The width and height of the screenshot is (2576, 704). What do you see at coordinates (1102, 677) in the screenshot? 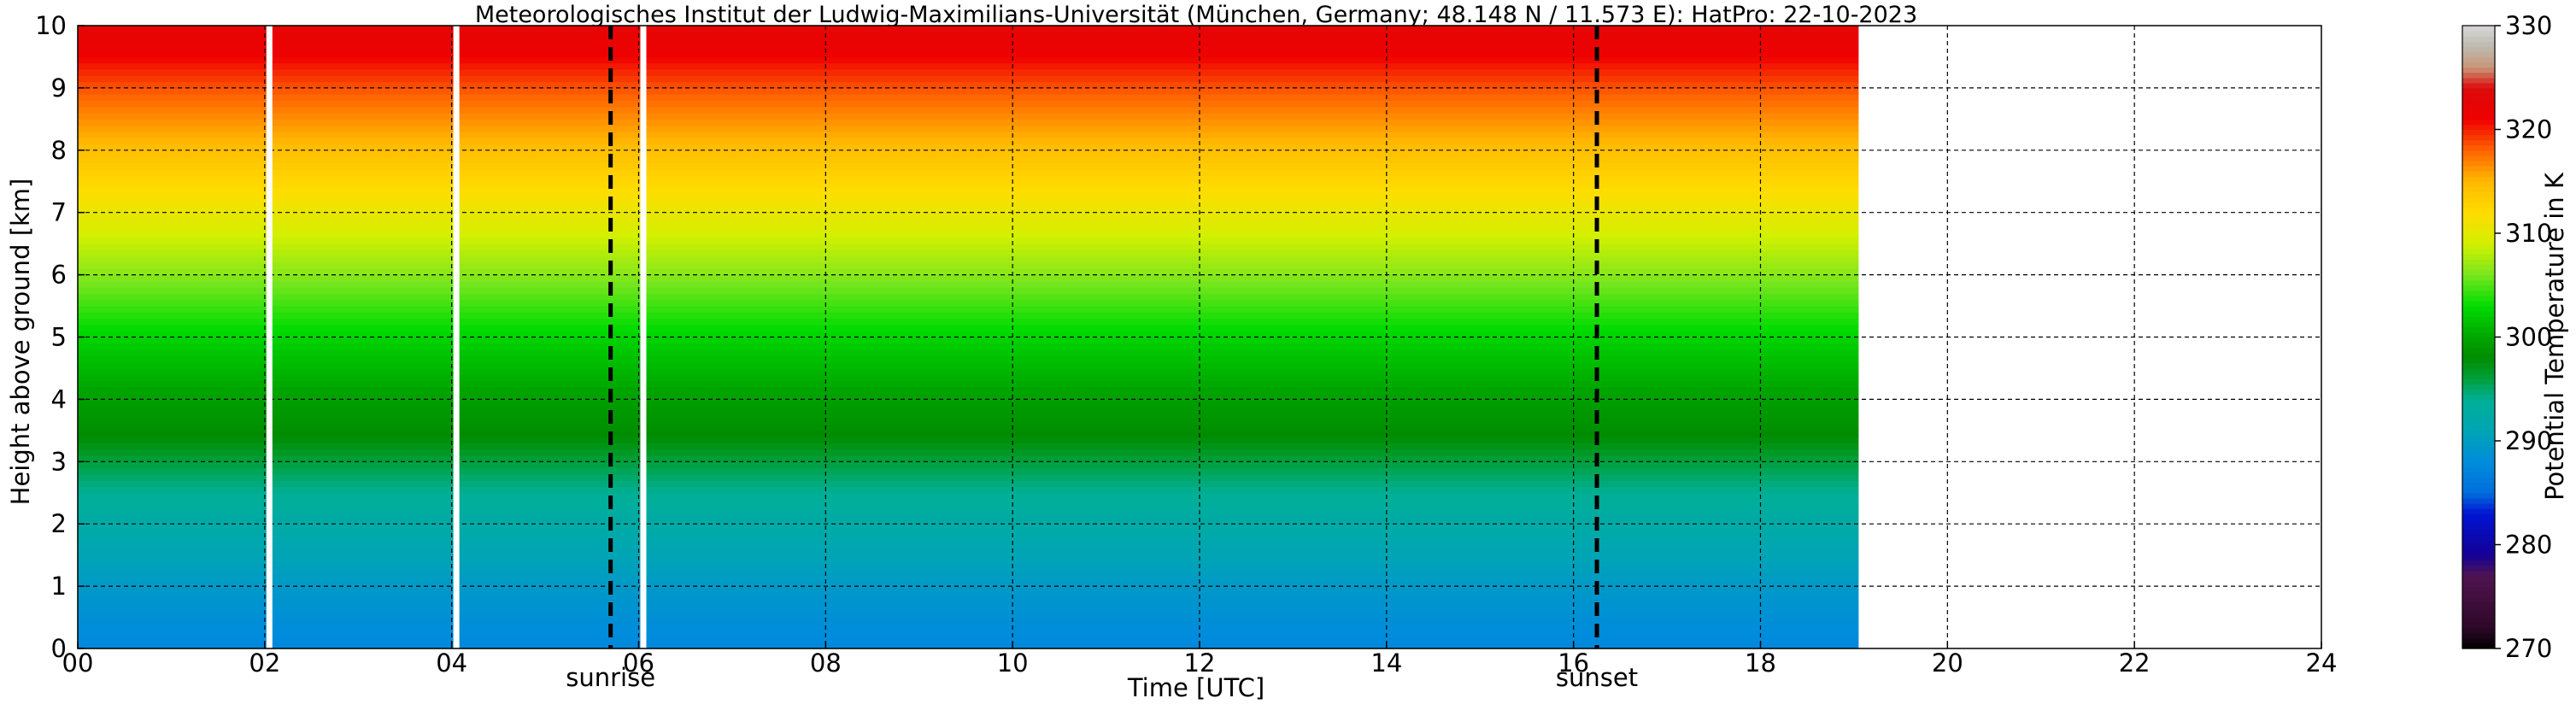
I see `annotation-labels: sunrise sunset` at bounding box center [1102, 677].